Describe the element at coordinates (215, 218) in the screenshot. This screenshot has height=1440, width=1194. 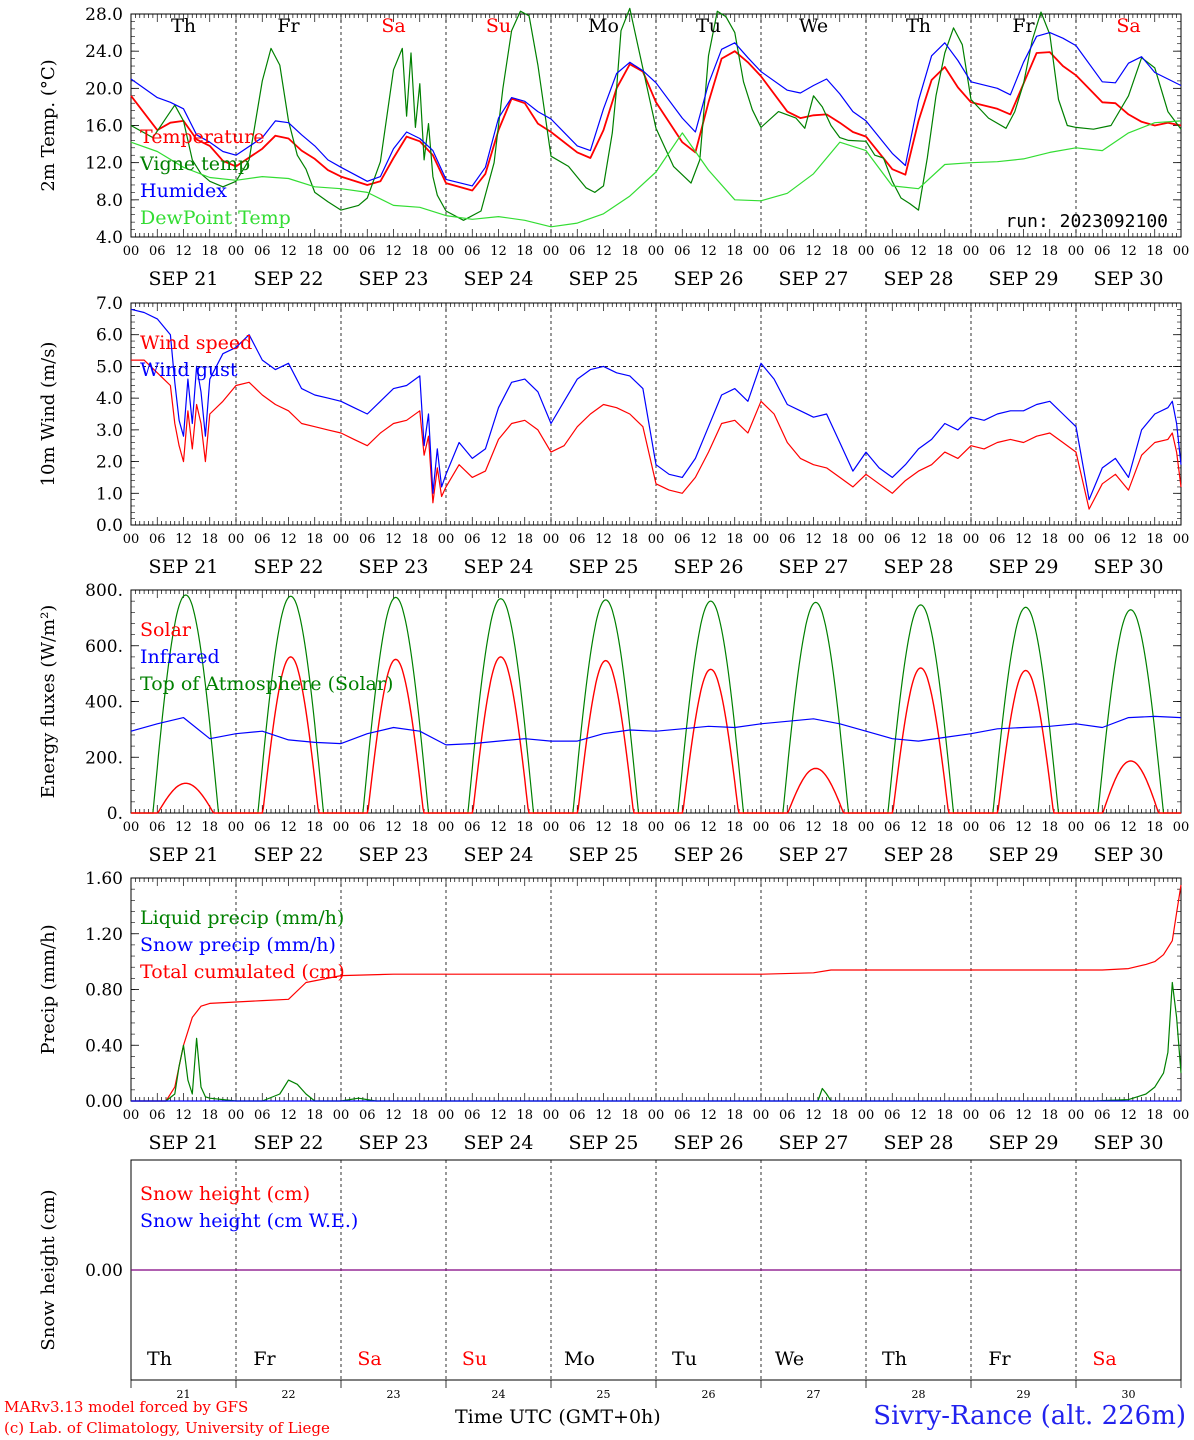
I see `legend-entry: DewPoint Temp` at that location.